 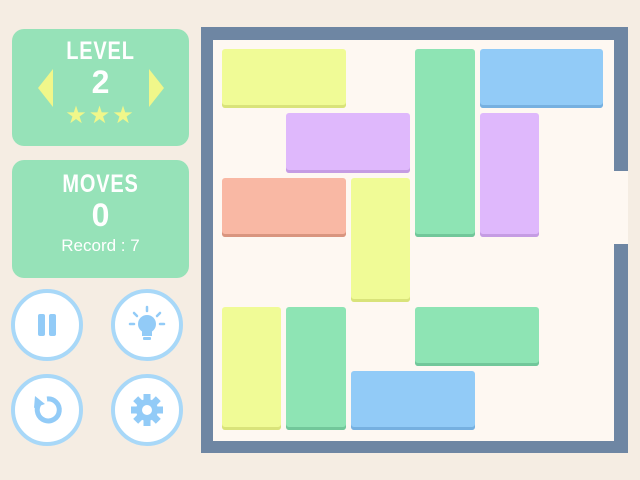 I want to click on restart-icon, so click(x=48, y=410).